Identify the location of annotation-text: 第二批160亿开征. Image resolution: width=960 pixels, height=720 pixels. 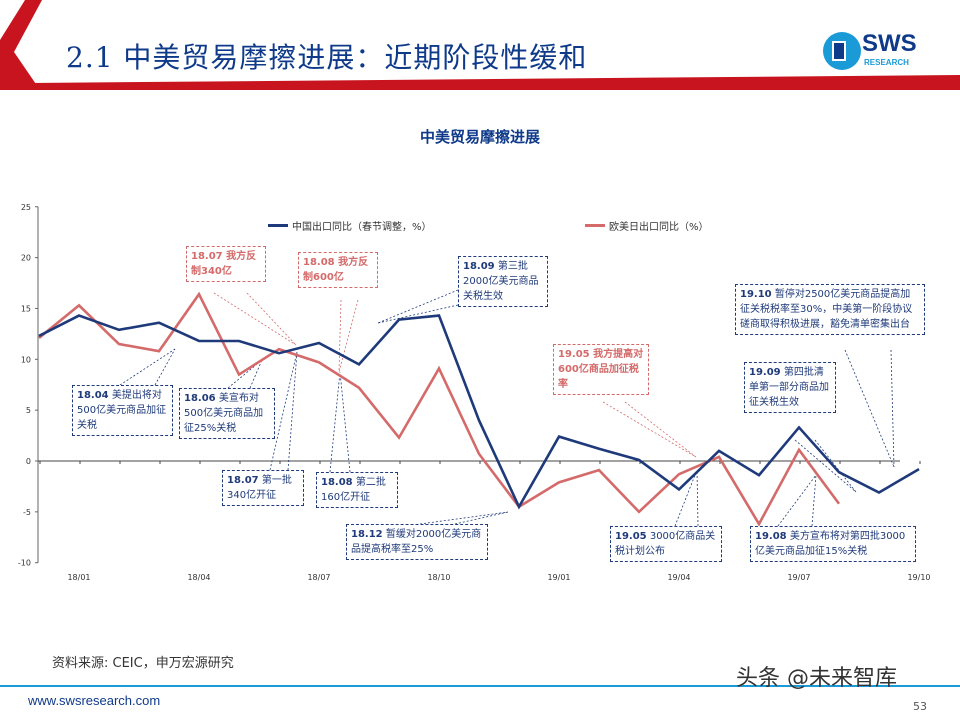
(353, 490).